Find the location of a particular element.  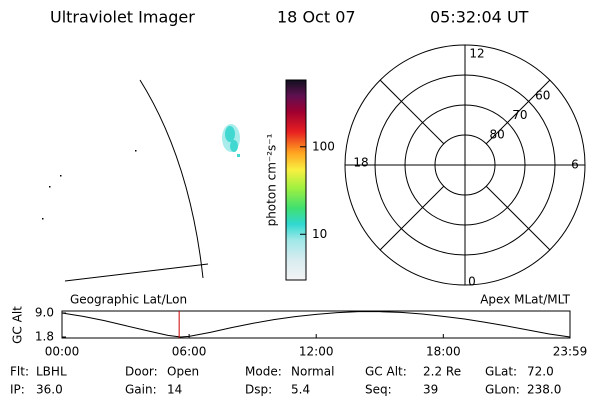

field-key: Mode: is located at coordinates (263, 372).